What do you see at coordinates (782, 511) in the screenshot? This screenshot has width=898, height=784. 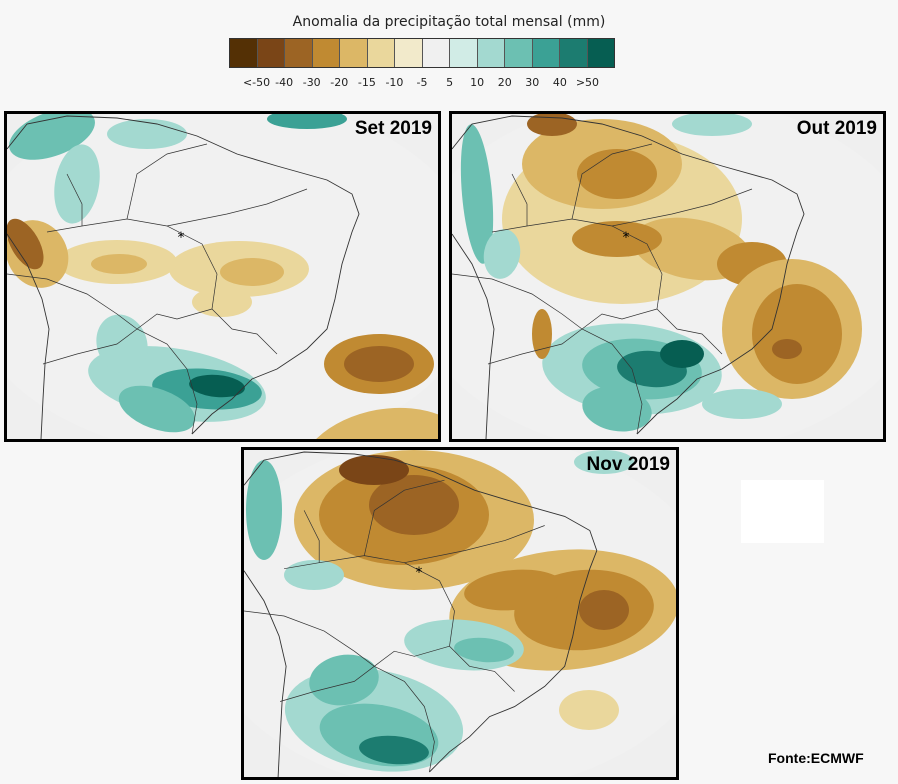 I see `blank-panel` at bounding box center [782, 511].